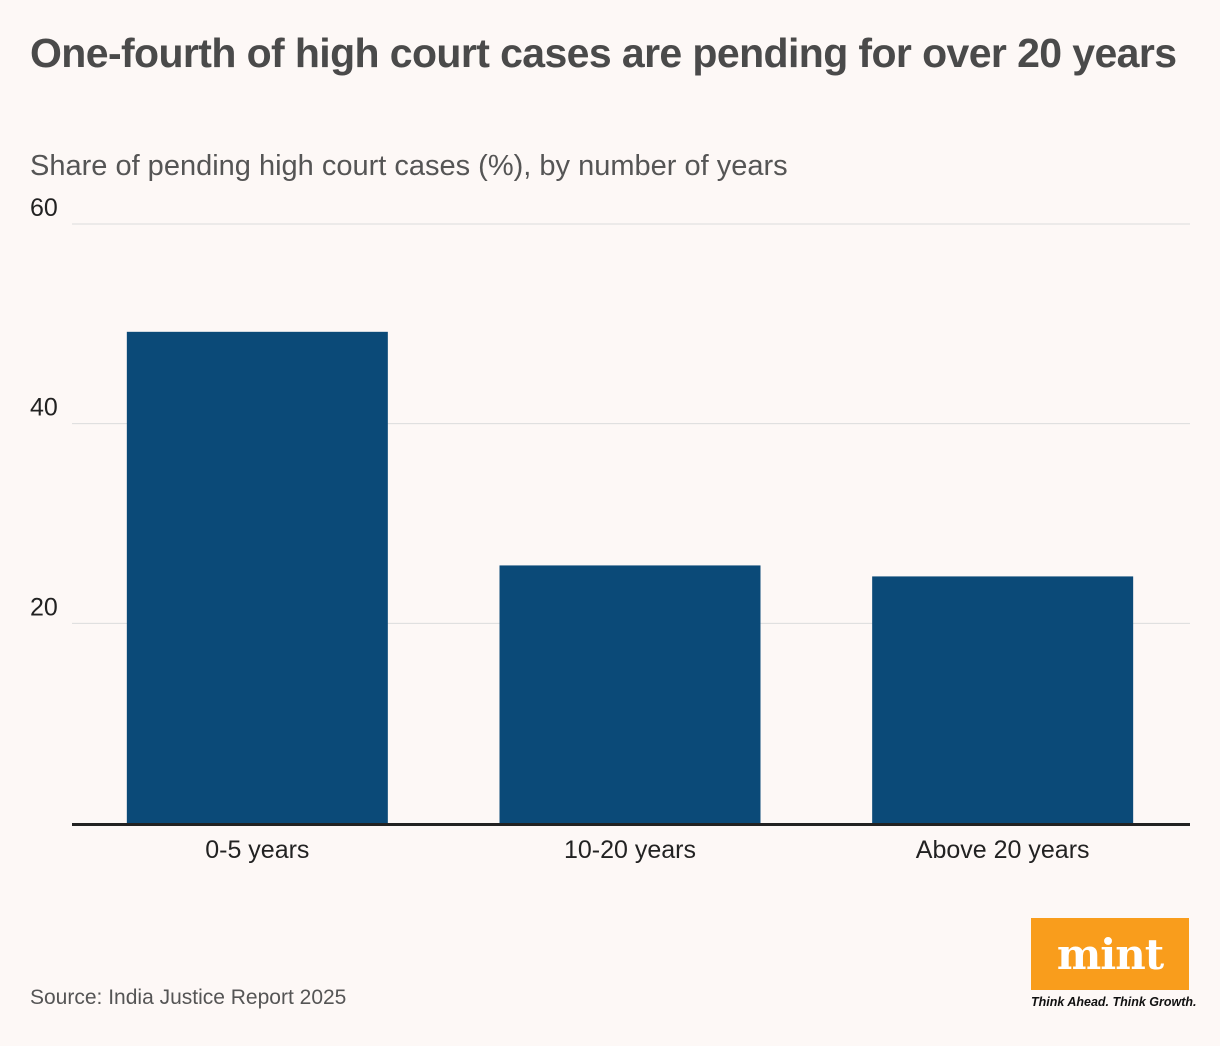 Image resolution: width=1220 pixels, height=1046 pixels. I want to click on x-category-label: 10-20 years, so click(630, 850).